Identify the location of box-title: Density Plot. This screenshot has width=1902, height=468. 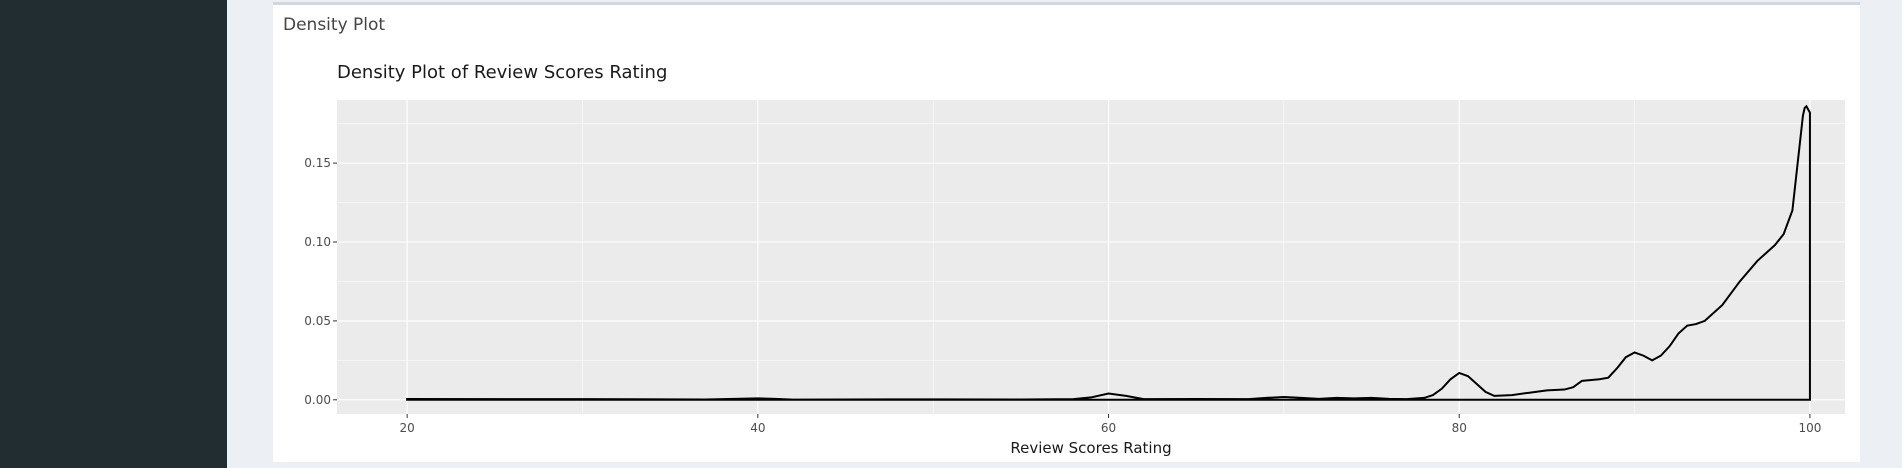
(334, 25).